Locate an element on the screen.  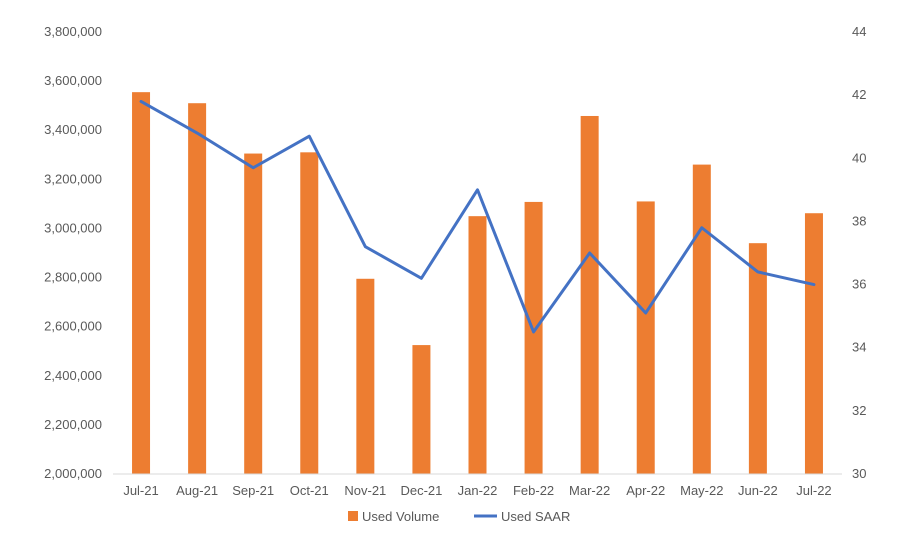
right-axis-tick-label: 38 is located at coordinates (859, 220).